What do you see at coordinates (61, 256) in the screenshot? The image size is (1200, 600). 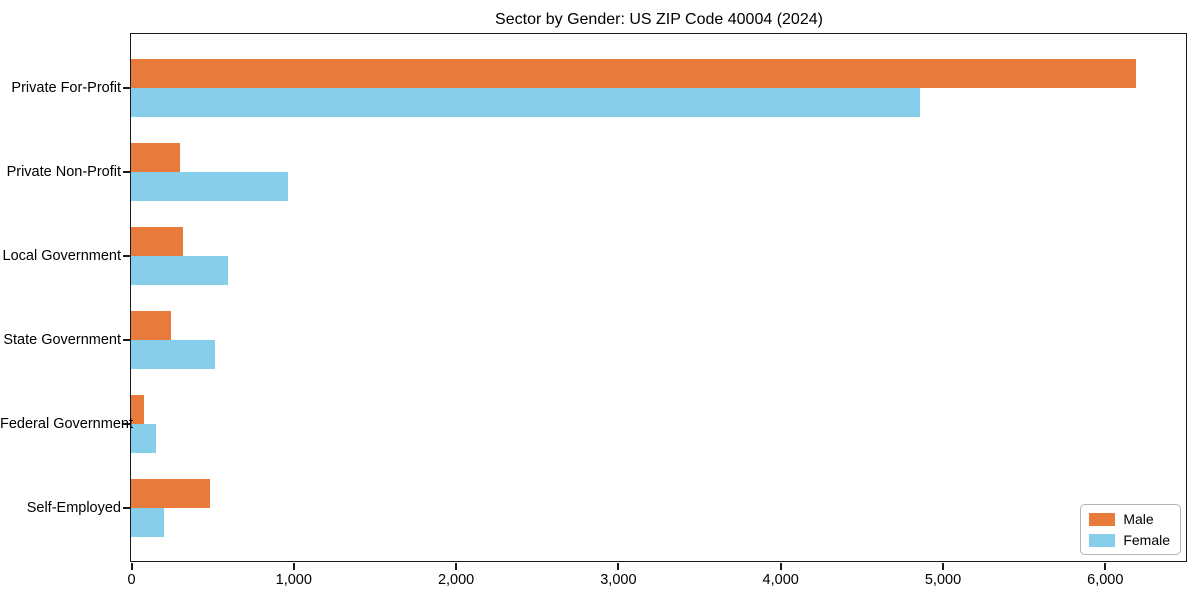 I see `category-label-local-government: Local Government` at bounding box center [61, 256].